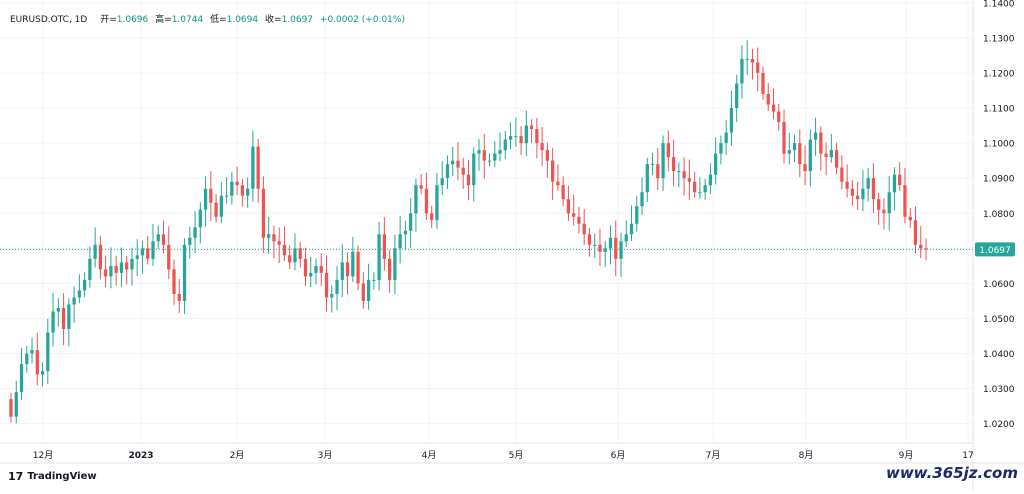 The image size is (1024, 494). What do you see at coordinates (242, 20) in the screenshot?
I see `low-value: 1.0694` at bounding box center [242, 20].